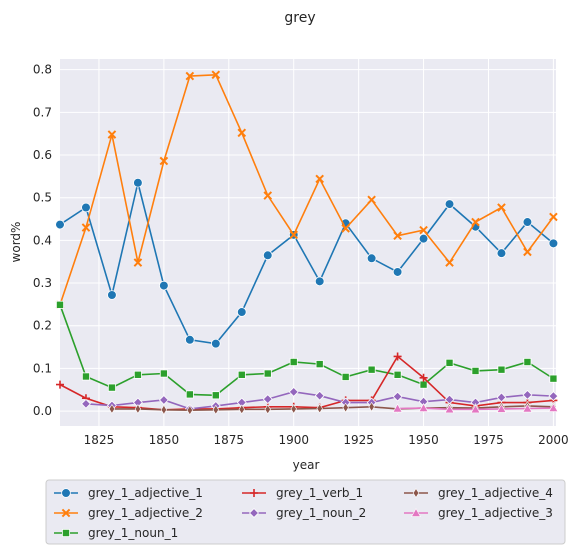  I want to click on x-tick-label: 1925, so click(358, 440).